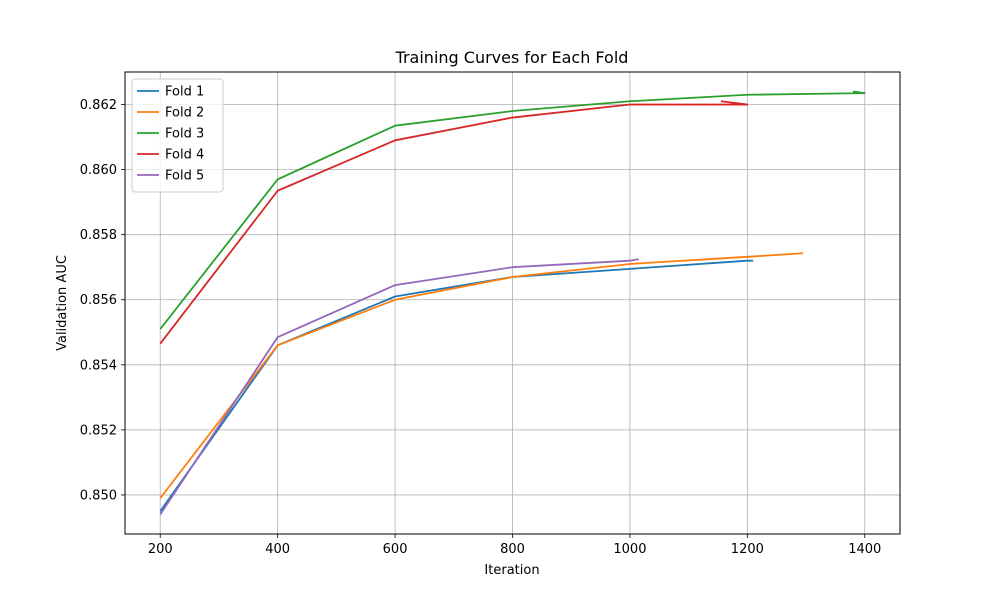  What do you see at coordinates (395, 549) in the screenshot?
I see `x-tick-label: 600` at bounding box center [395, 549].